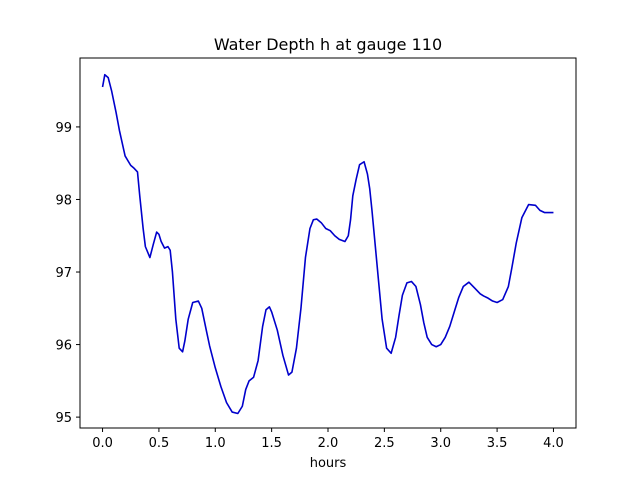 This screenshot has height=480, width=640. I want to click on x-tick-label: 1.0, so click(215, 443).